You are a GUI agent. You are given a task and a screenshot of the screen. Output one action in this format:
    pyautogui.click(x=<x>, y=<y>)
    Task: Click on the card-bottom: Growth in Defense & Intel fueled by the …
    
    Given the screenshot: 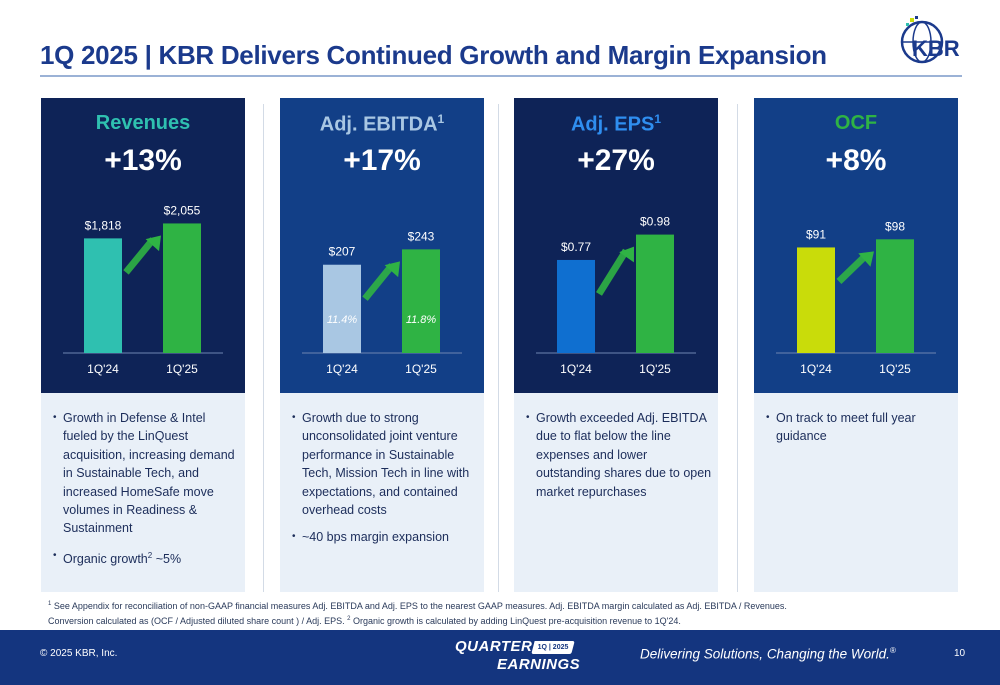 What is the action you would take?
    pyautogui.click(x=143, y=492)
    